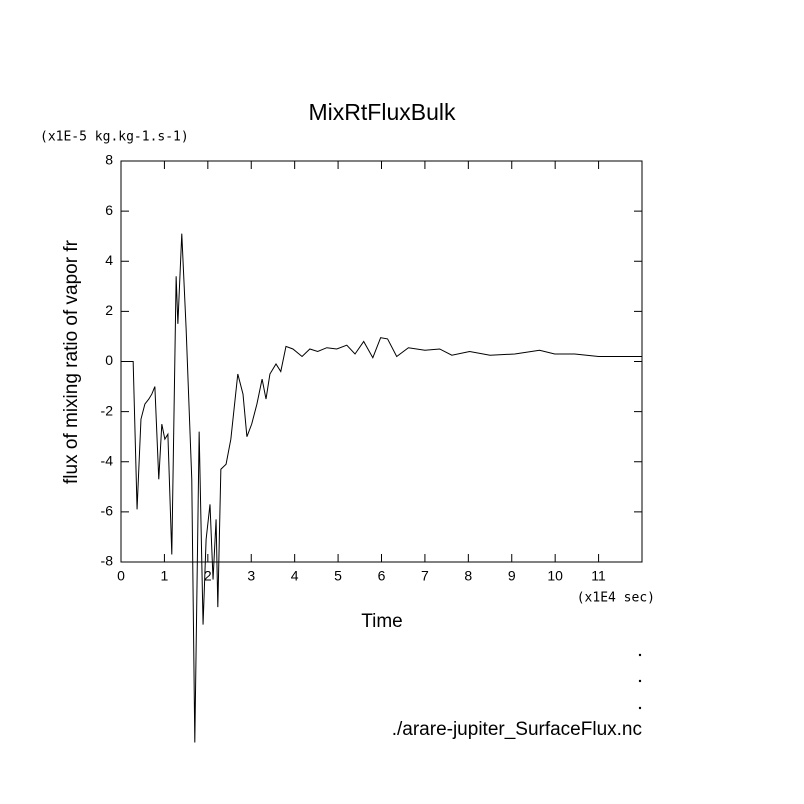 Image resolution: width=804 pixels, height=804 pixels. What do you see at coordinates (468, 576) in the screenshot?
I see `x-tick-label: 8` at bounding box center [468, 576].